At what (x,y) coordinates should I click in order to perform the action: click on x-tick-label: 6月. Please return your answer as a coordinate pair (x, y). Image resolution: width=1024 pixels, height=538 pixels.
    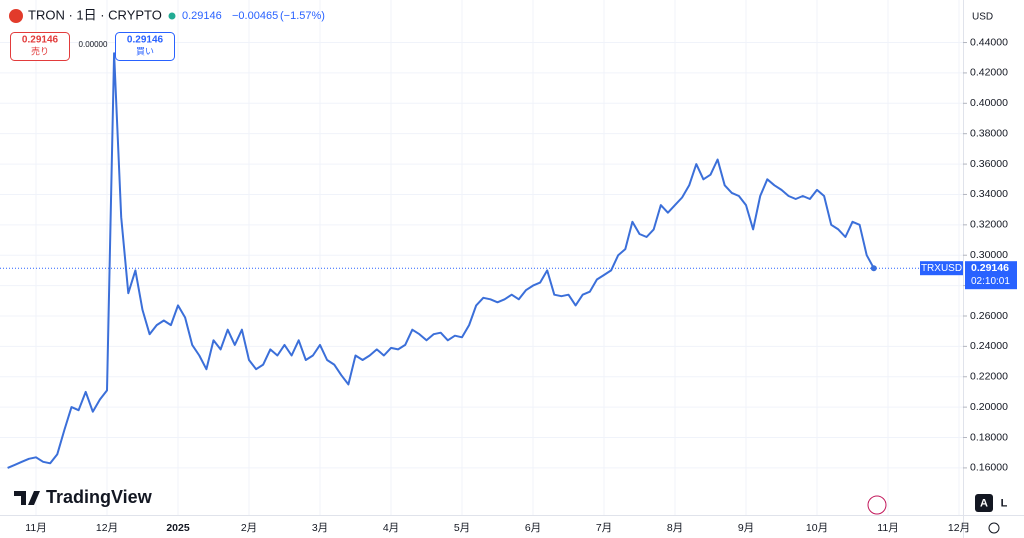
    Looking at the image, I should click on (533, 528).